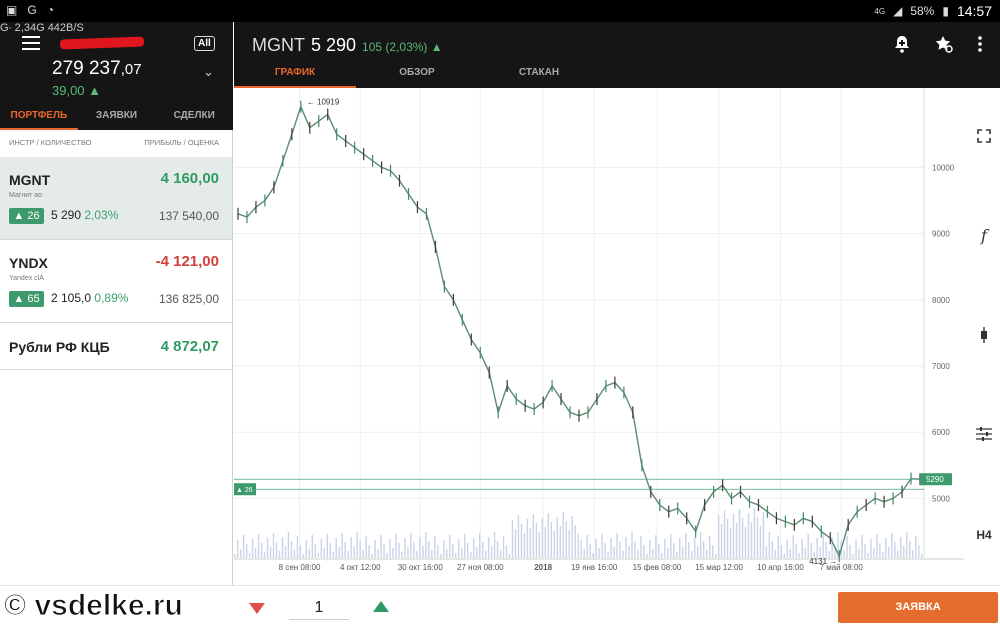  Describe the element at coordinates (86, 68) in the screenshot. I see `total-main: 279 237` at that location.